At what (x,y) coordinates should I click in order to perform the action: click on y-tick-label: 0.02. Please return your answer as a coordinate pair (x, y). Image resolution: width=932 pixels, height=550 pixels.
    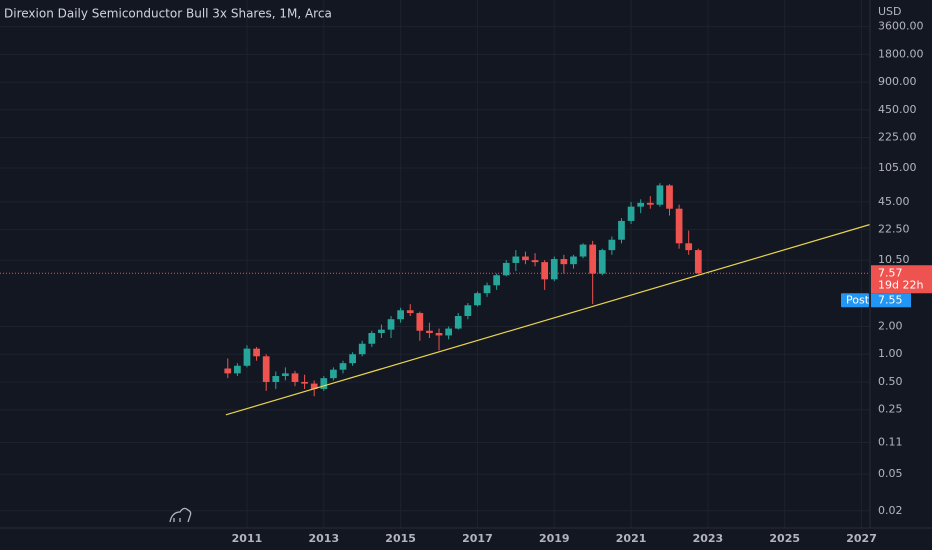
    Looking at the image, I should click on (890, 510).